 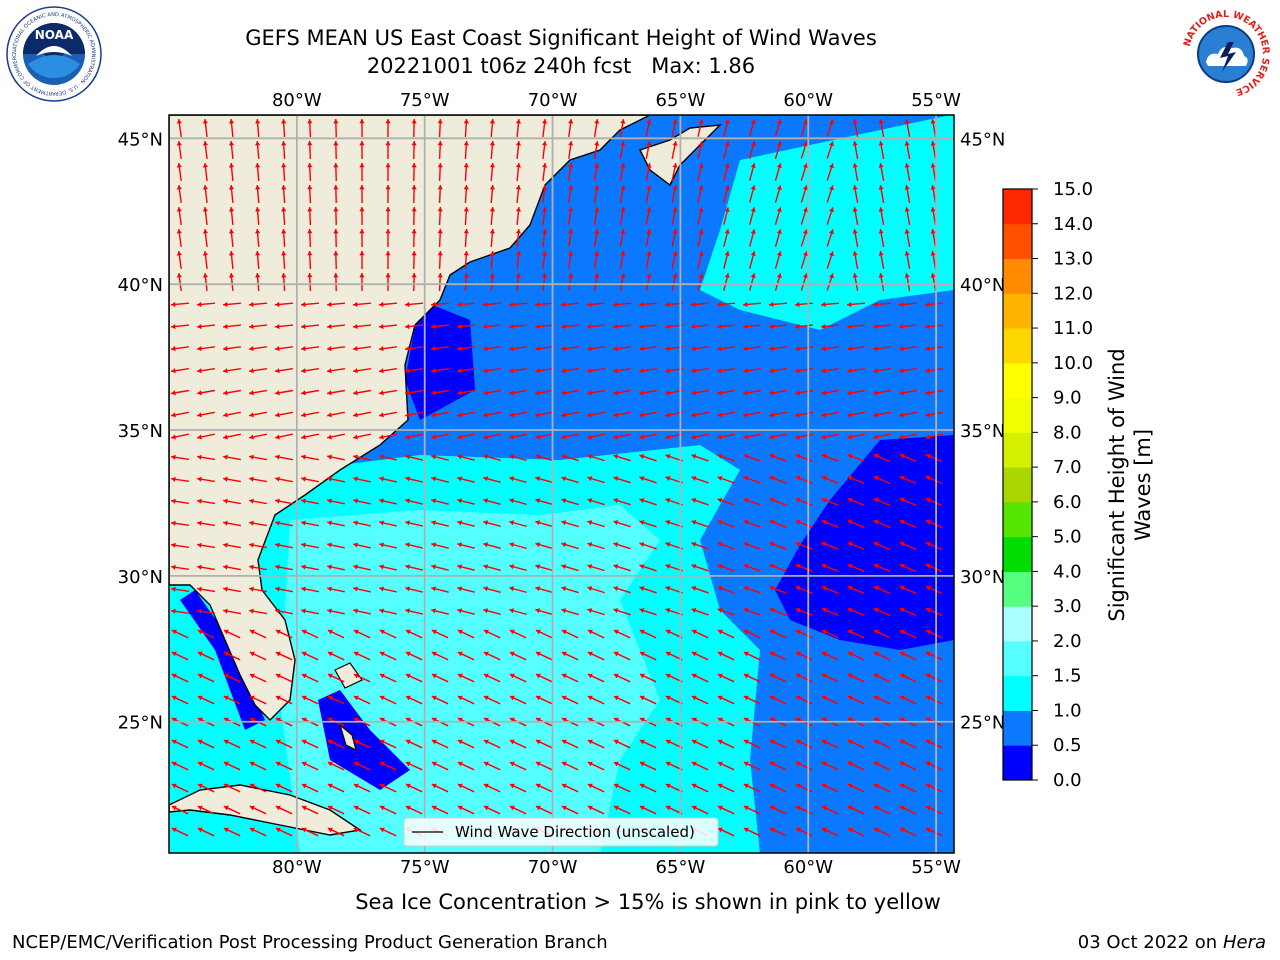 What do you see at coordinates (936, 867) in the screenshot?
I see `lon-label-bottom: 55°W` at bounding box center [936, 867].